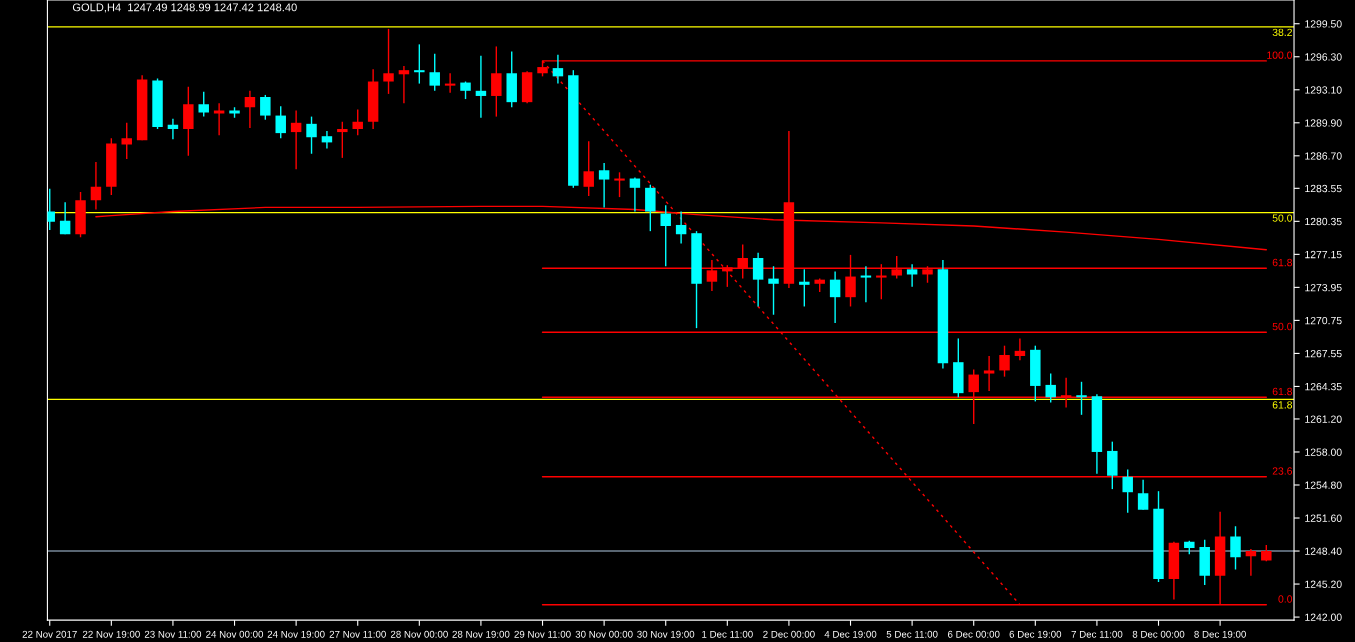  I want to click on x-tick-label: 6 Dec 00:00, so click(973, 634).